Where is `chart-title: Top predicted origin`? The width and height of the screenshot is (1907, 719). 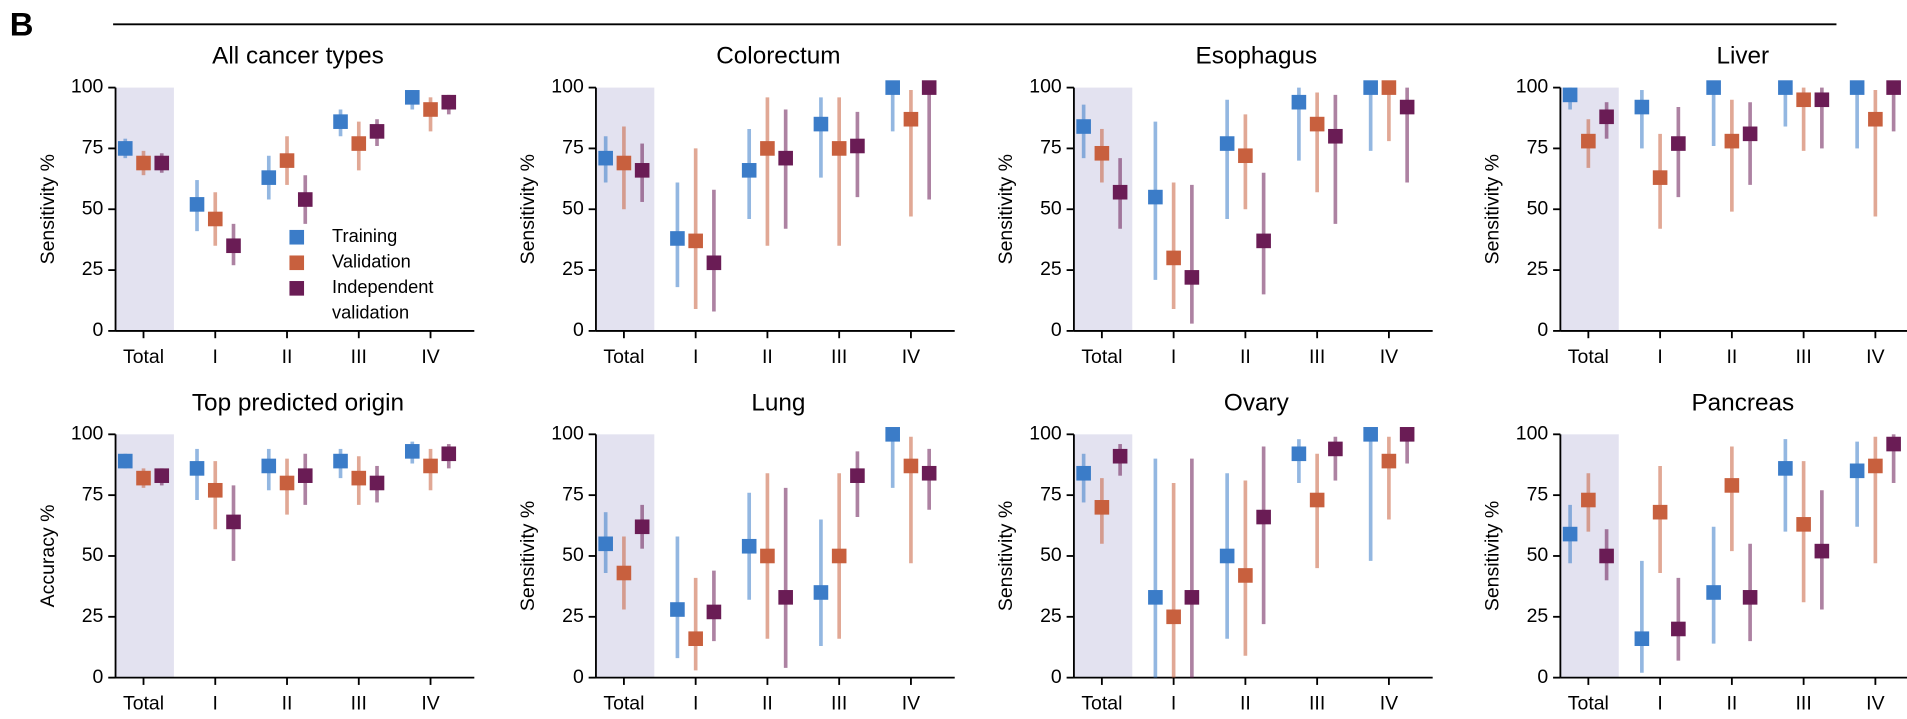 chart-title: Top predicted origin is located at coordinates (298, 402).